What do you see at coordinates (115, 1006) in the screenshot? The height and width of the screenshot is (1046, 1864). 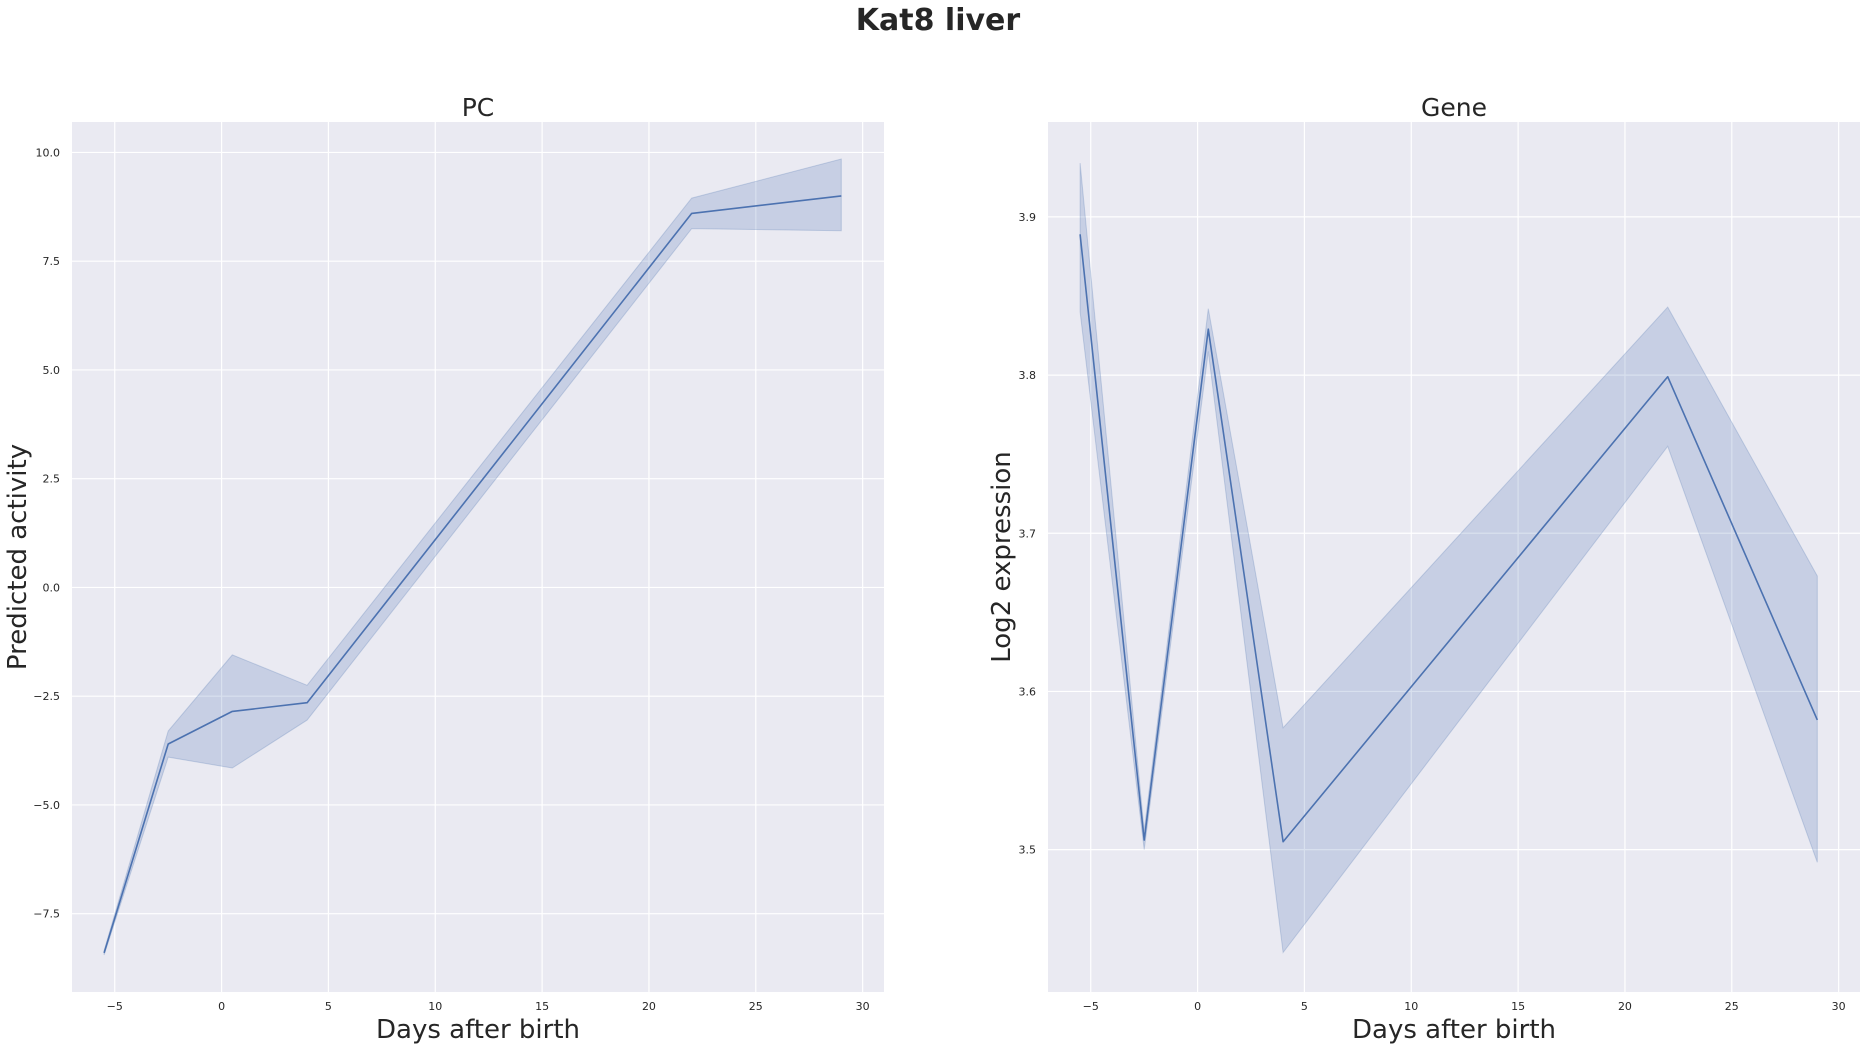 I see `pc-x-tick-label: −5` at bounding box center [115, 1006].